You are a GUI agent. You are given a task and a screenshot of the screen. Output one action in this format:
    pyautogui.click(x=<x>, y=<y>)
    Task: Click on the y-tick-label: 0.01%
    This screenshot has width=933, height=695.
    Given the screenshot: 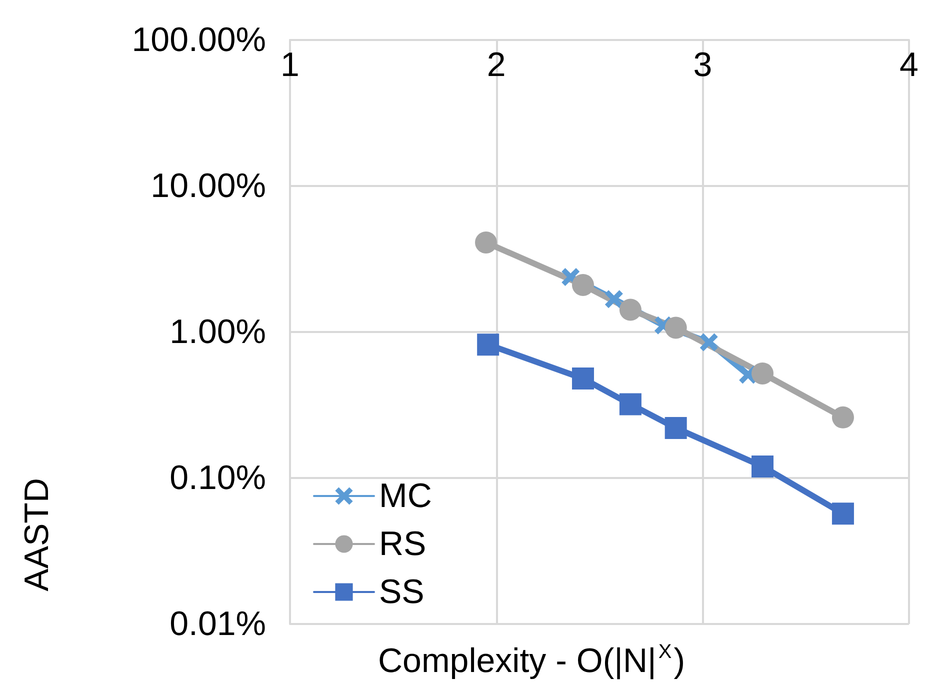 What is the action you would take?
    pyautogui.click(x=218, y=624)
    